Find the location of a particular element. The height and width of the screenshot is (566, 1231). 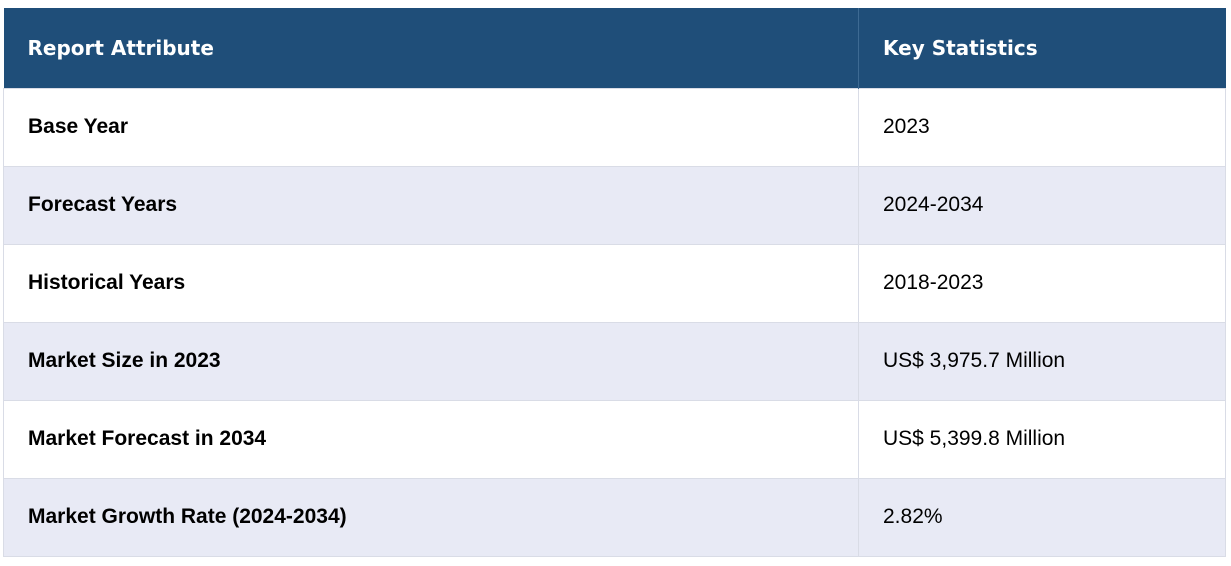

row-attribute: Market Forecast in 2034 is located at coordinates (431, 438).